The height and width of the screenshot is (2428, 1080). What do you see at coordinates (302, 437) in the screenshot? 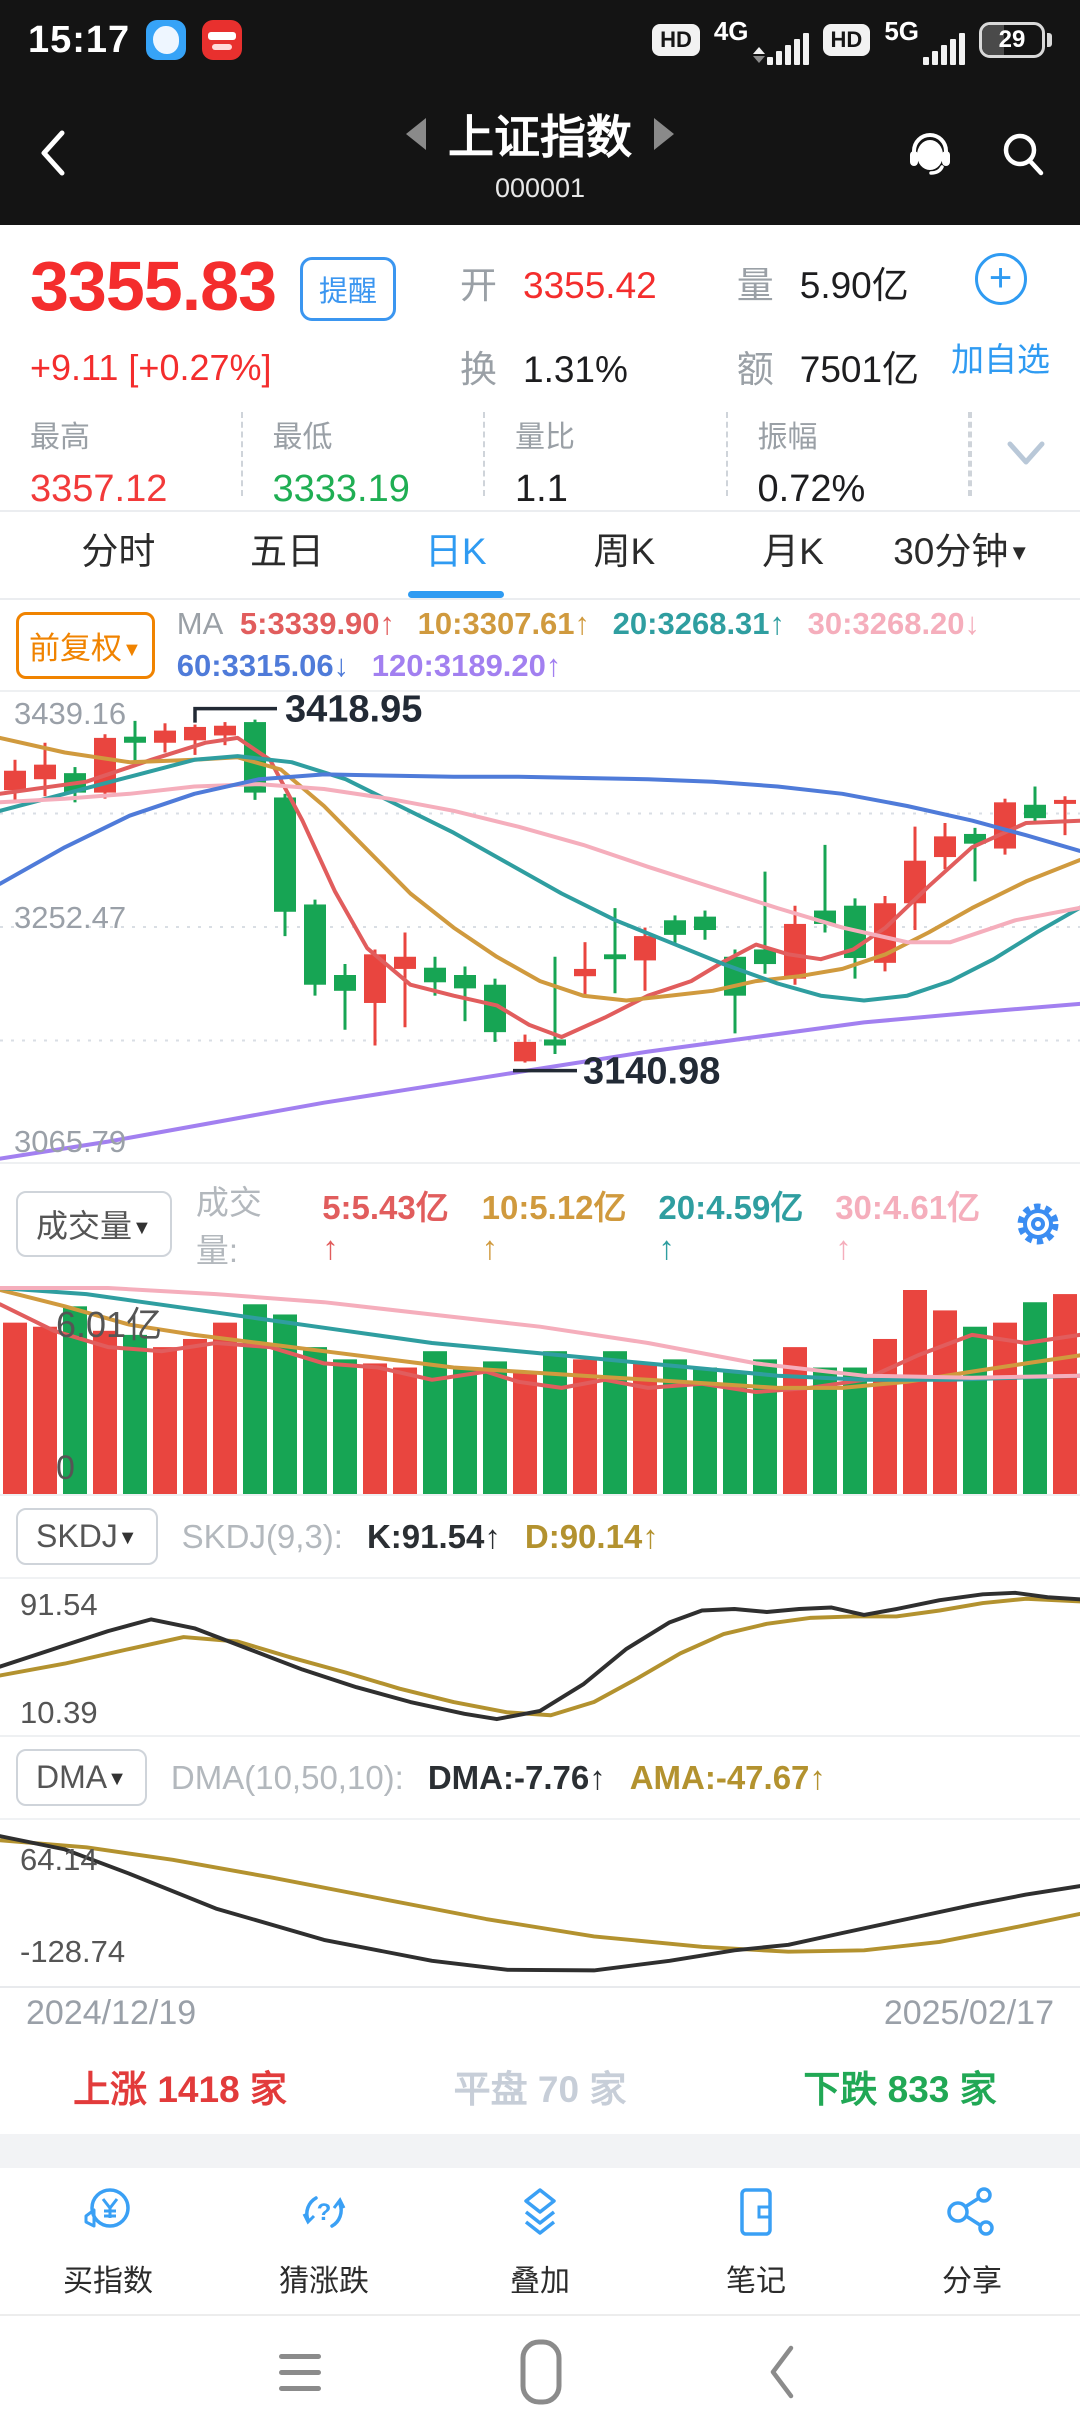
I see `low-label: 最低` at bounding box center [302, 437].